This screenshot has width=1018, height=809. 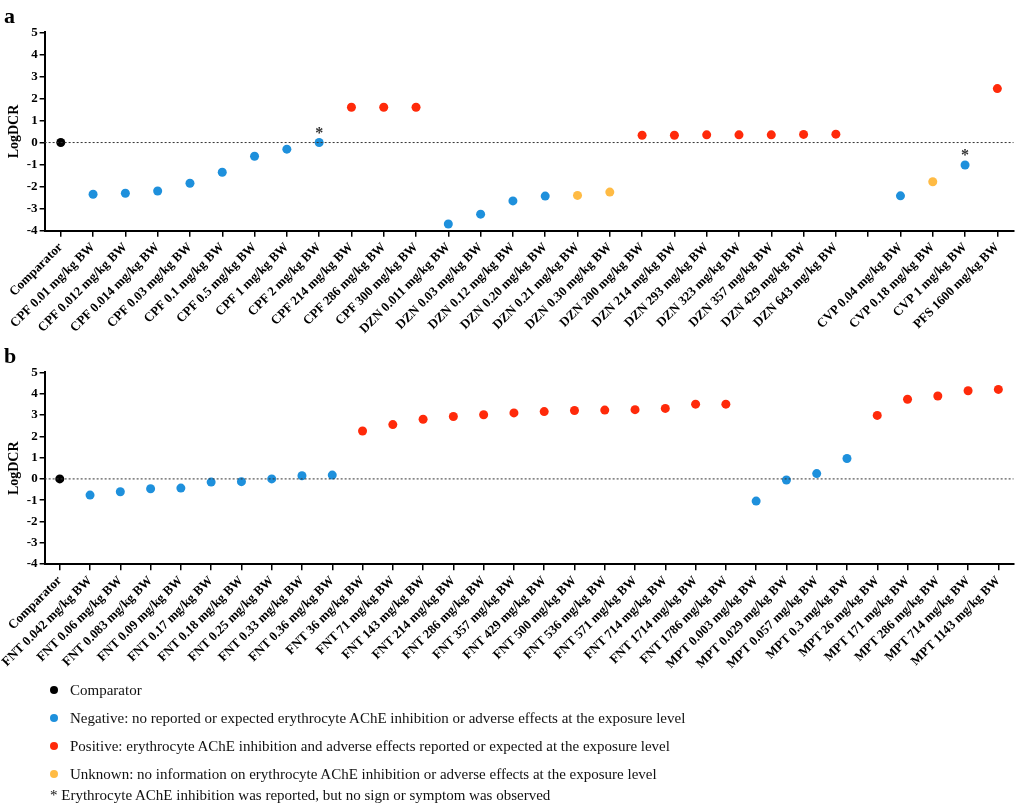 What do you see at coordinates (10, 355) in the screenshot?
I see `chart-title: b` at bounding box center [10, 355].